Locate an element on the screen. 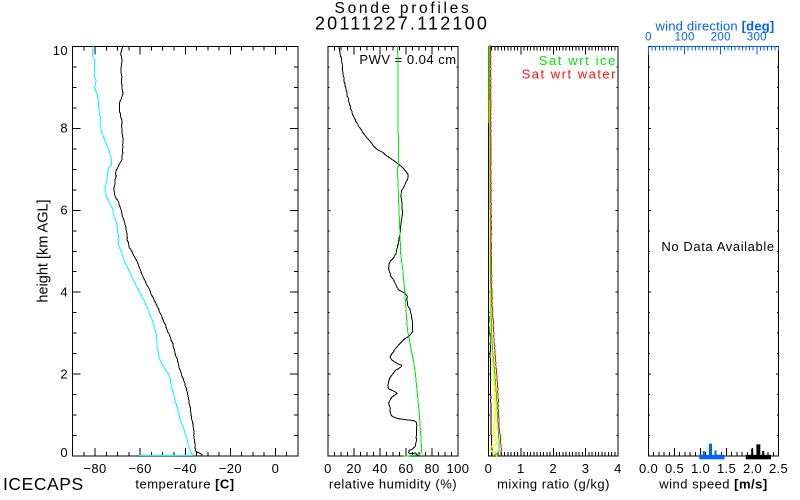 The height and width of the screenshot is (500, 800). svg-text: 1 is located at coordinates (521, 468).